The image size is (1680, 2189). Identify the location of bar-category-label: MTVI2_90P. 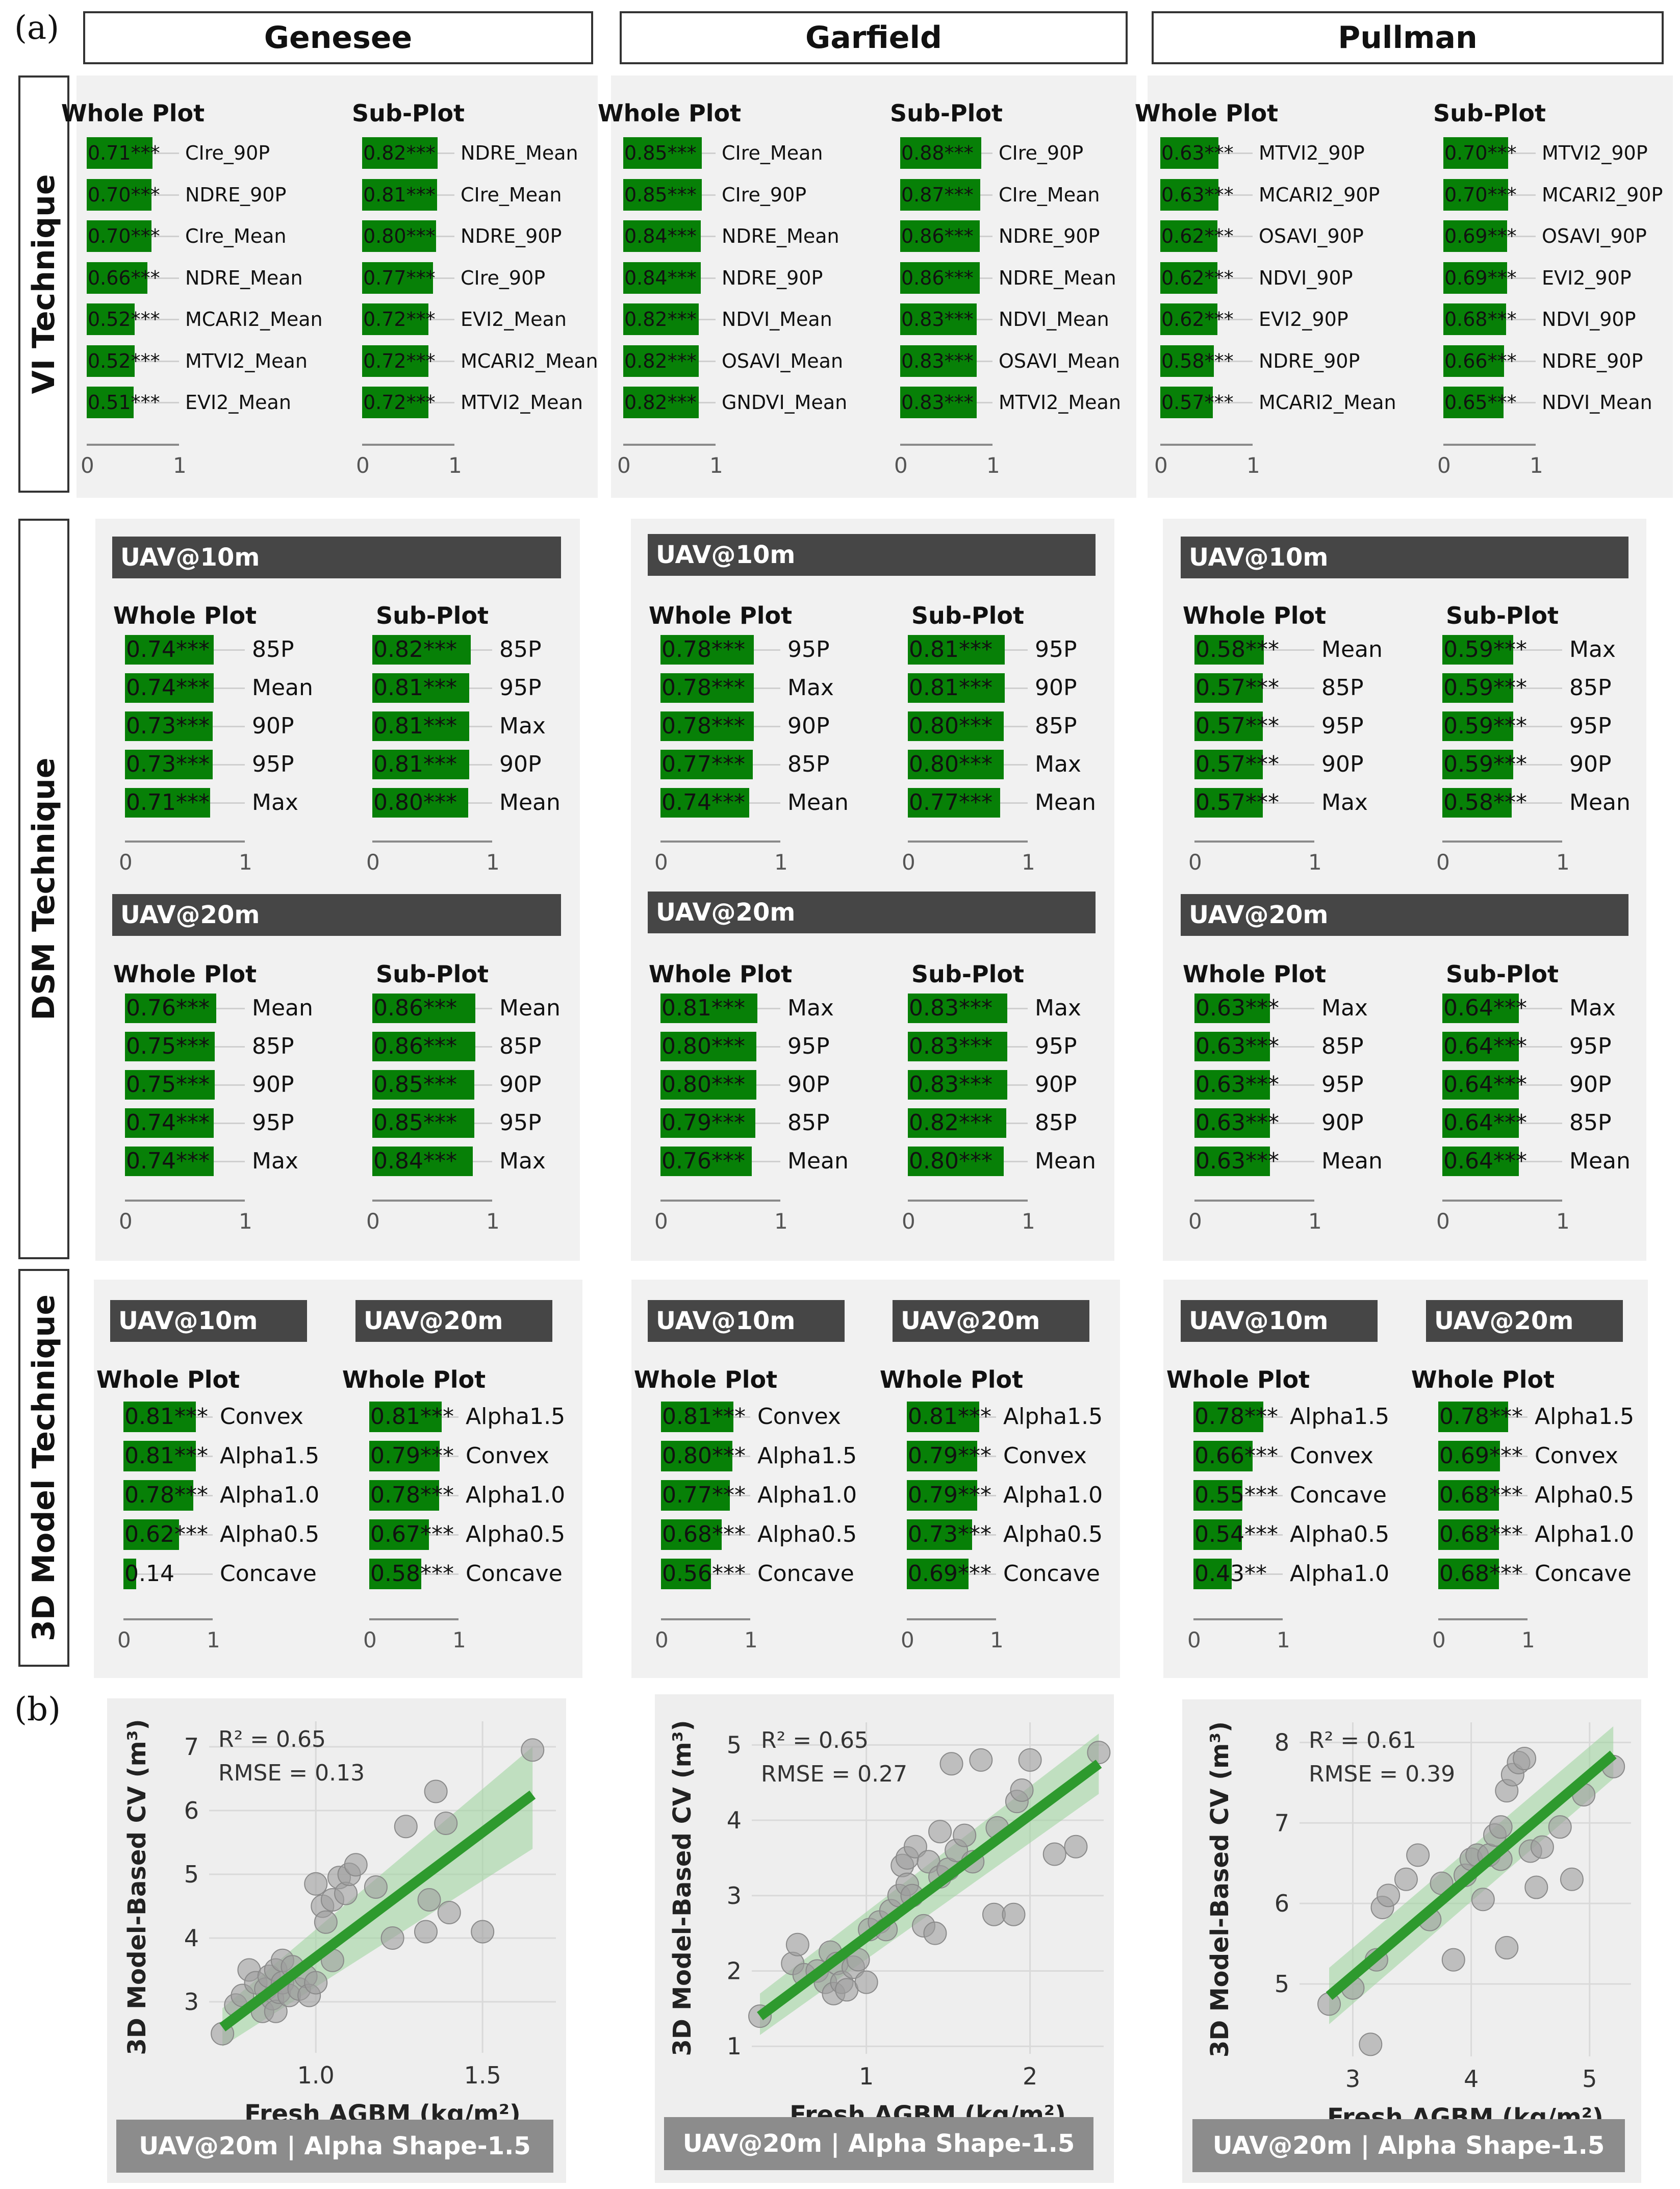
(1595, 153).